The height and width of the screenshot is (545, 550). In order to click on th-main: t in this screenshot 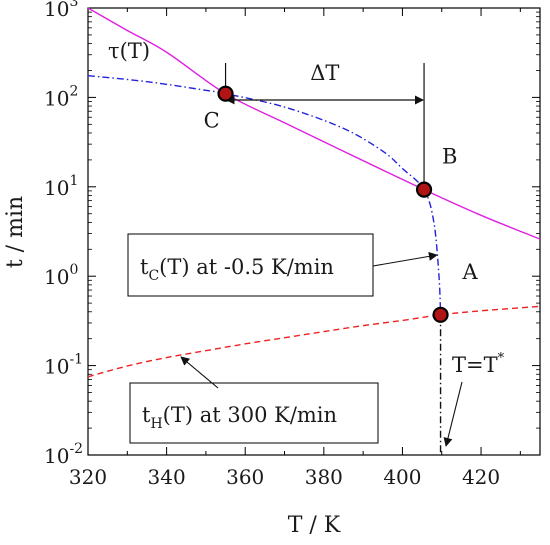, I will do `click(146, 415)`.